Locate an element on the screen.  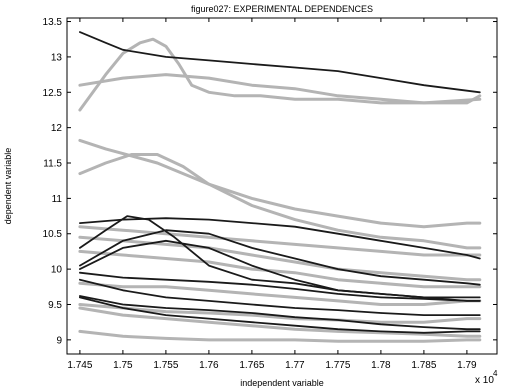
x-tick-label: 1.78 is located at coordinates (381, 365).